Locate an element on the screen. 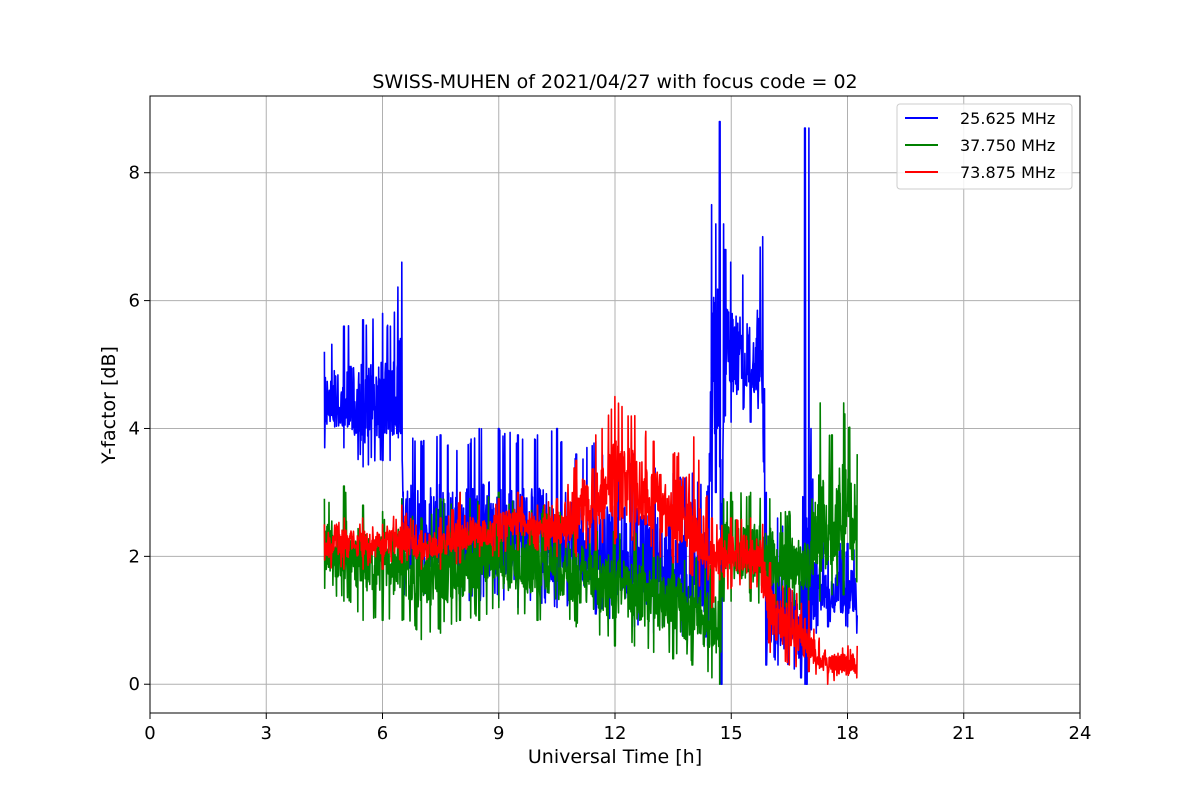 The height and width of the screenshot is (800, 1200). x-tick-label: 24 is located at coordinates (1080, 733).